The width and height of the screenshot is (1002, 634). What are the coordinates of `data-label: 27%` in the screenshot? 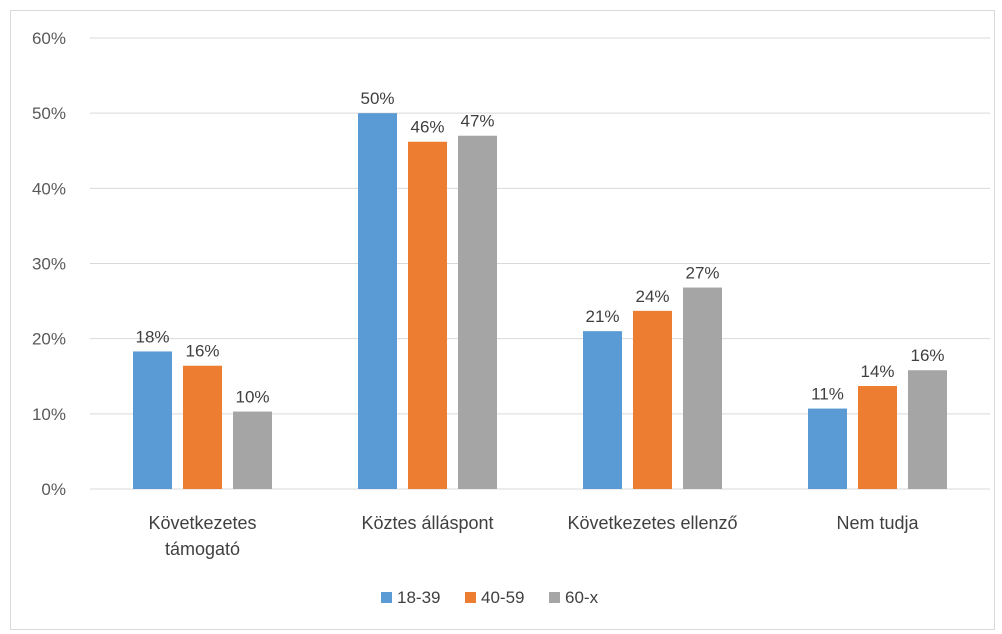 It's located at (702, 273).